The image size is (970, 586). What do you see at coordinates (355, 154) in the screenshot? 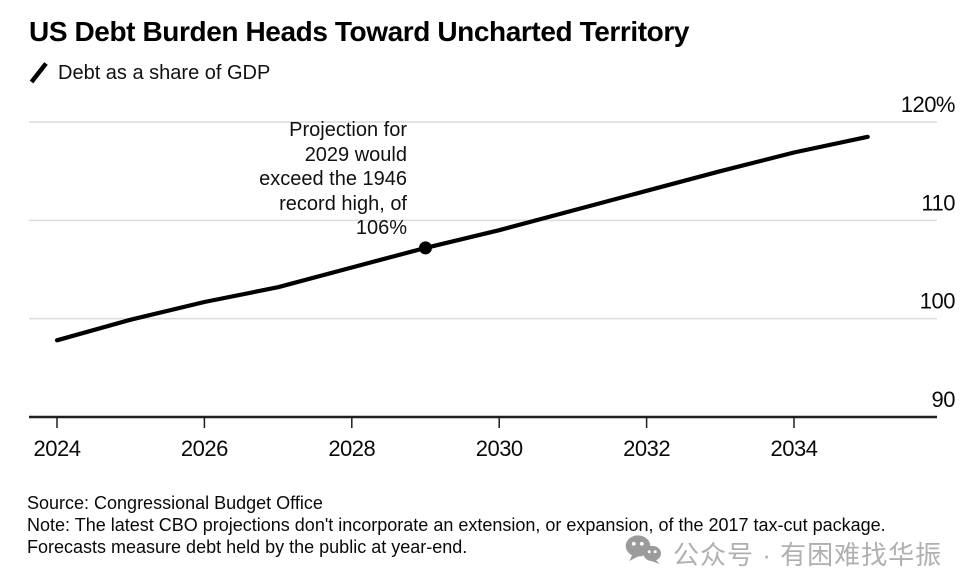
I see `annotation-line: 2029 would` at bounding box center [355, 154].